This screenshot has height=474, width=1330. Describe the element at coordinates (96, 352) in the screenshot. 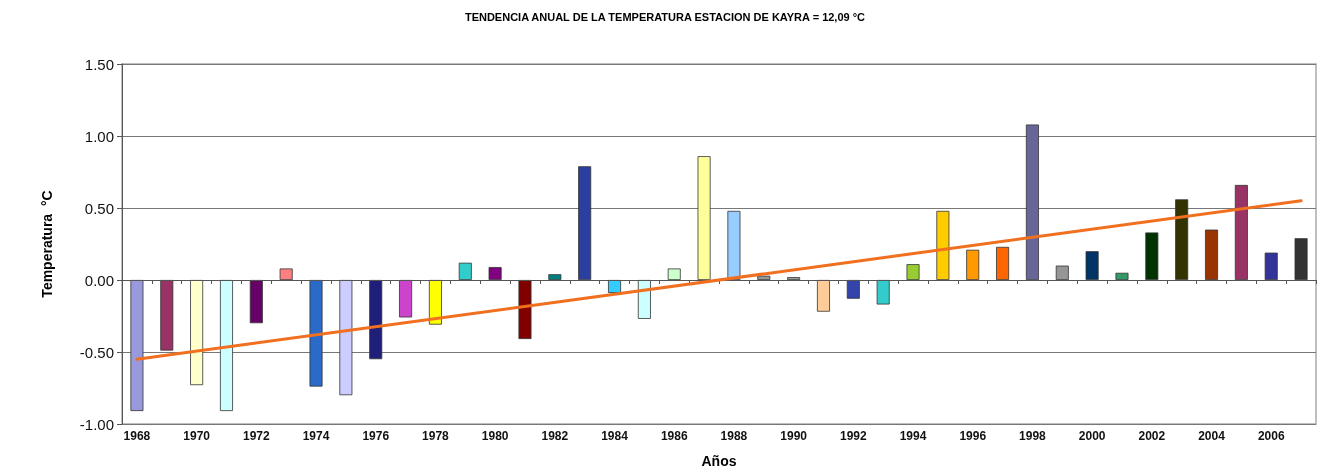

I see `y-tick-label: -0.50` at that location.